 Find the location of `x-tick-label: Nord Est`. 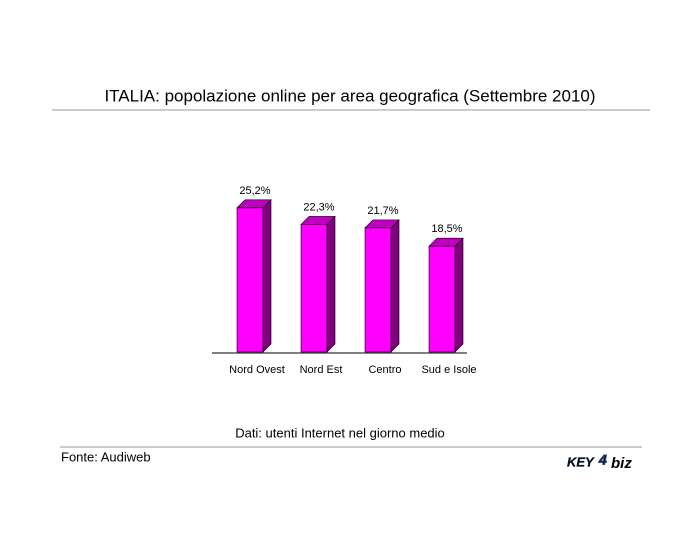

x-tick-label: Nord Est is located at coordinates (321, 370).